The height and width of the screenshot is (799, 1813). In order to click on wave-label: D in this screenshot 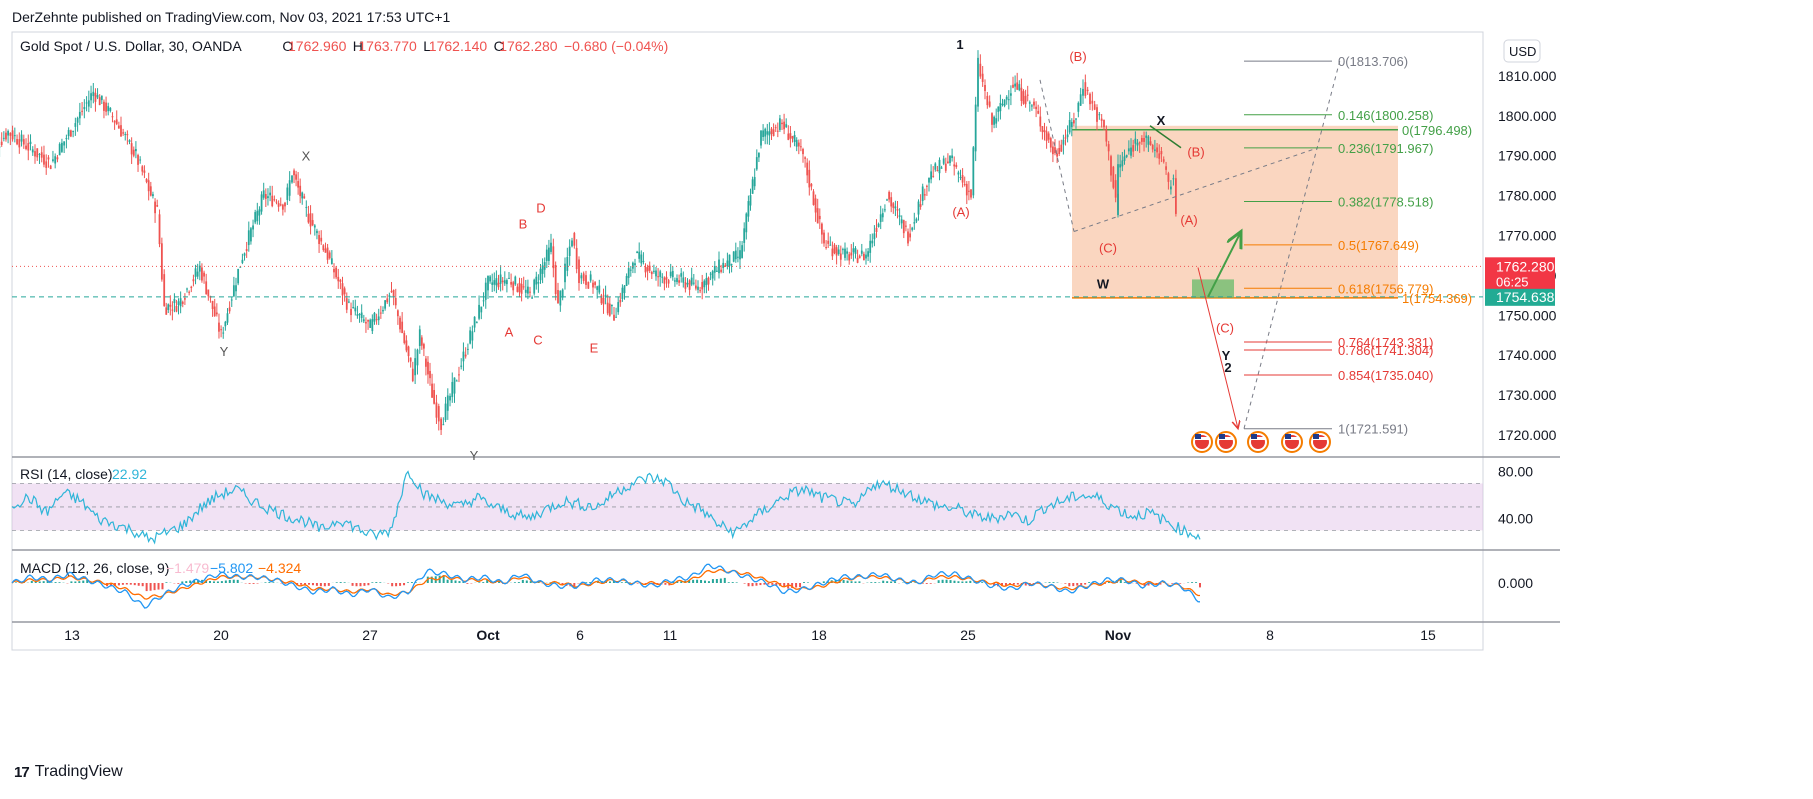, I will do `click(540, 208)`.